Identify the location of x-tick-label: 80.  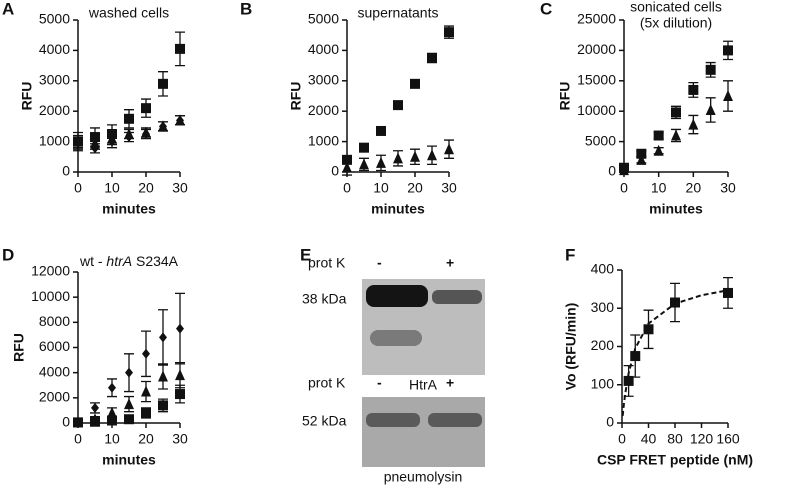
(675, 439).